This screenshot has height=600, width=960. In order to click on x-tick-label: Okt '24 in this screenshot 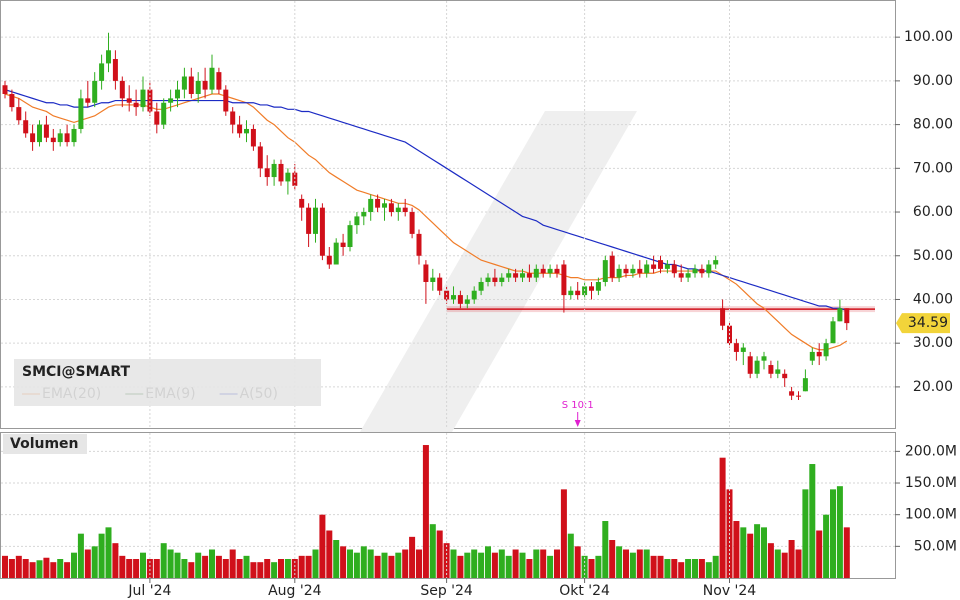, I will do `click(584, 591)`.